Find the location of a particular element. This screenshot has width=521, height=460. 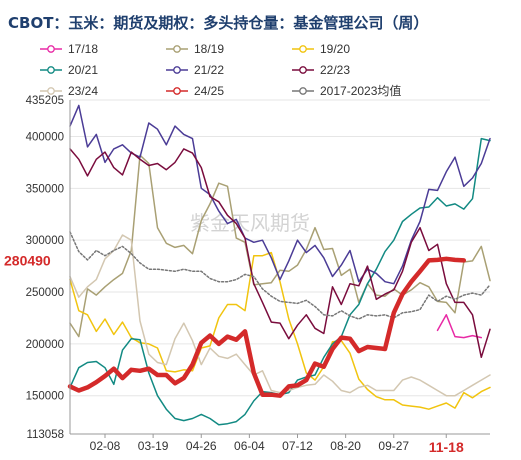

current-value-label: 280490 is located at coordinates (27, 260).